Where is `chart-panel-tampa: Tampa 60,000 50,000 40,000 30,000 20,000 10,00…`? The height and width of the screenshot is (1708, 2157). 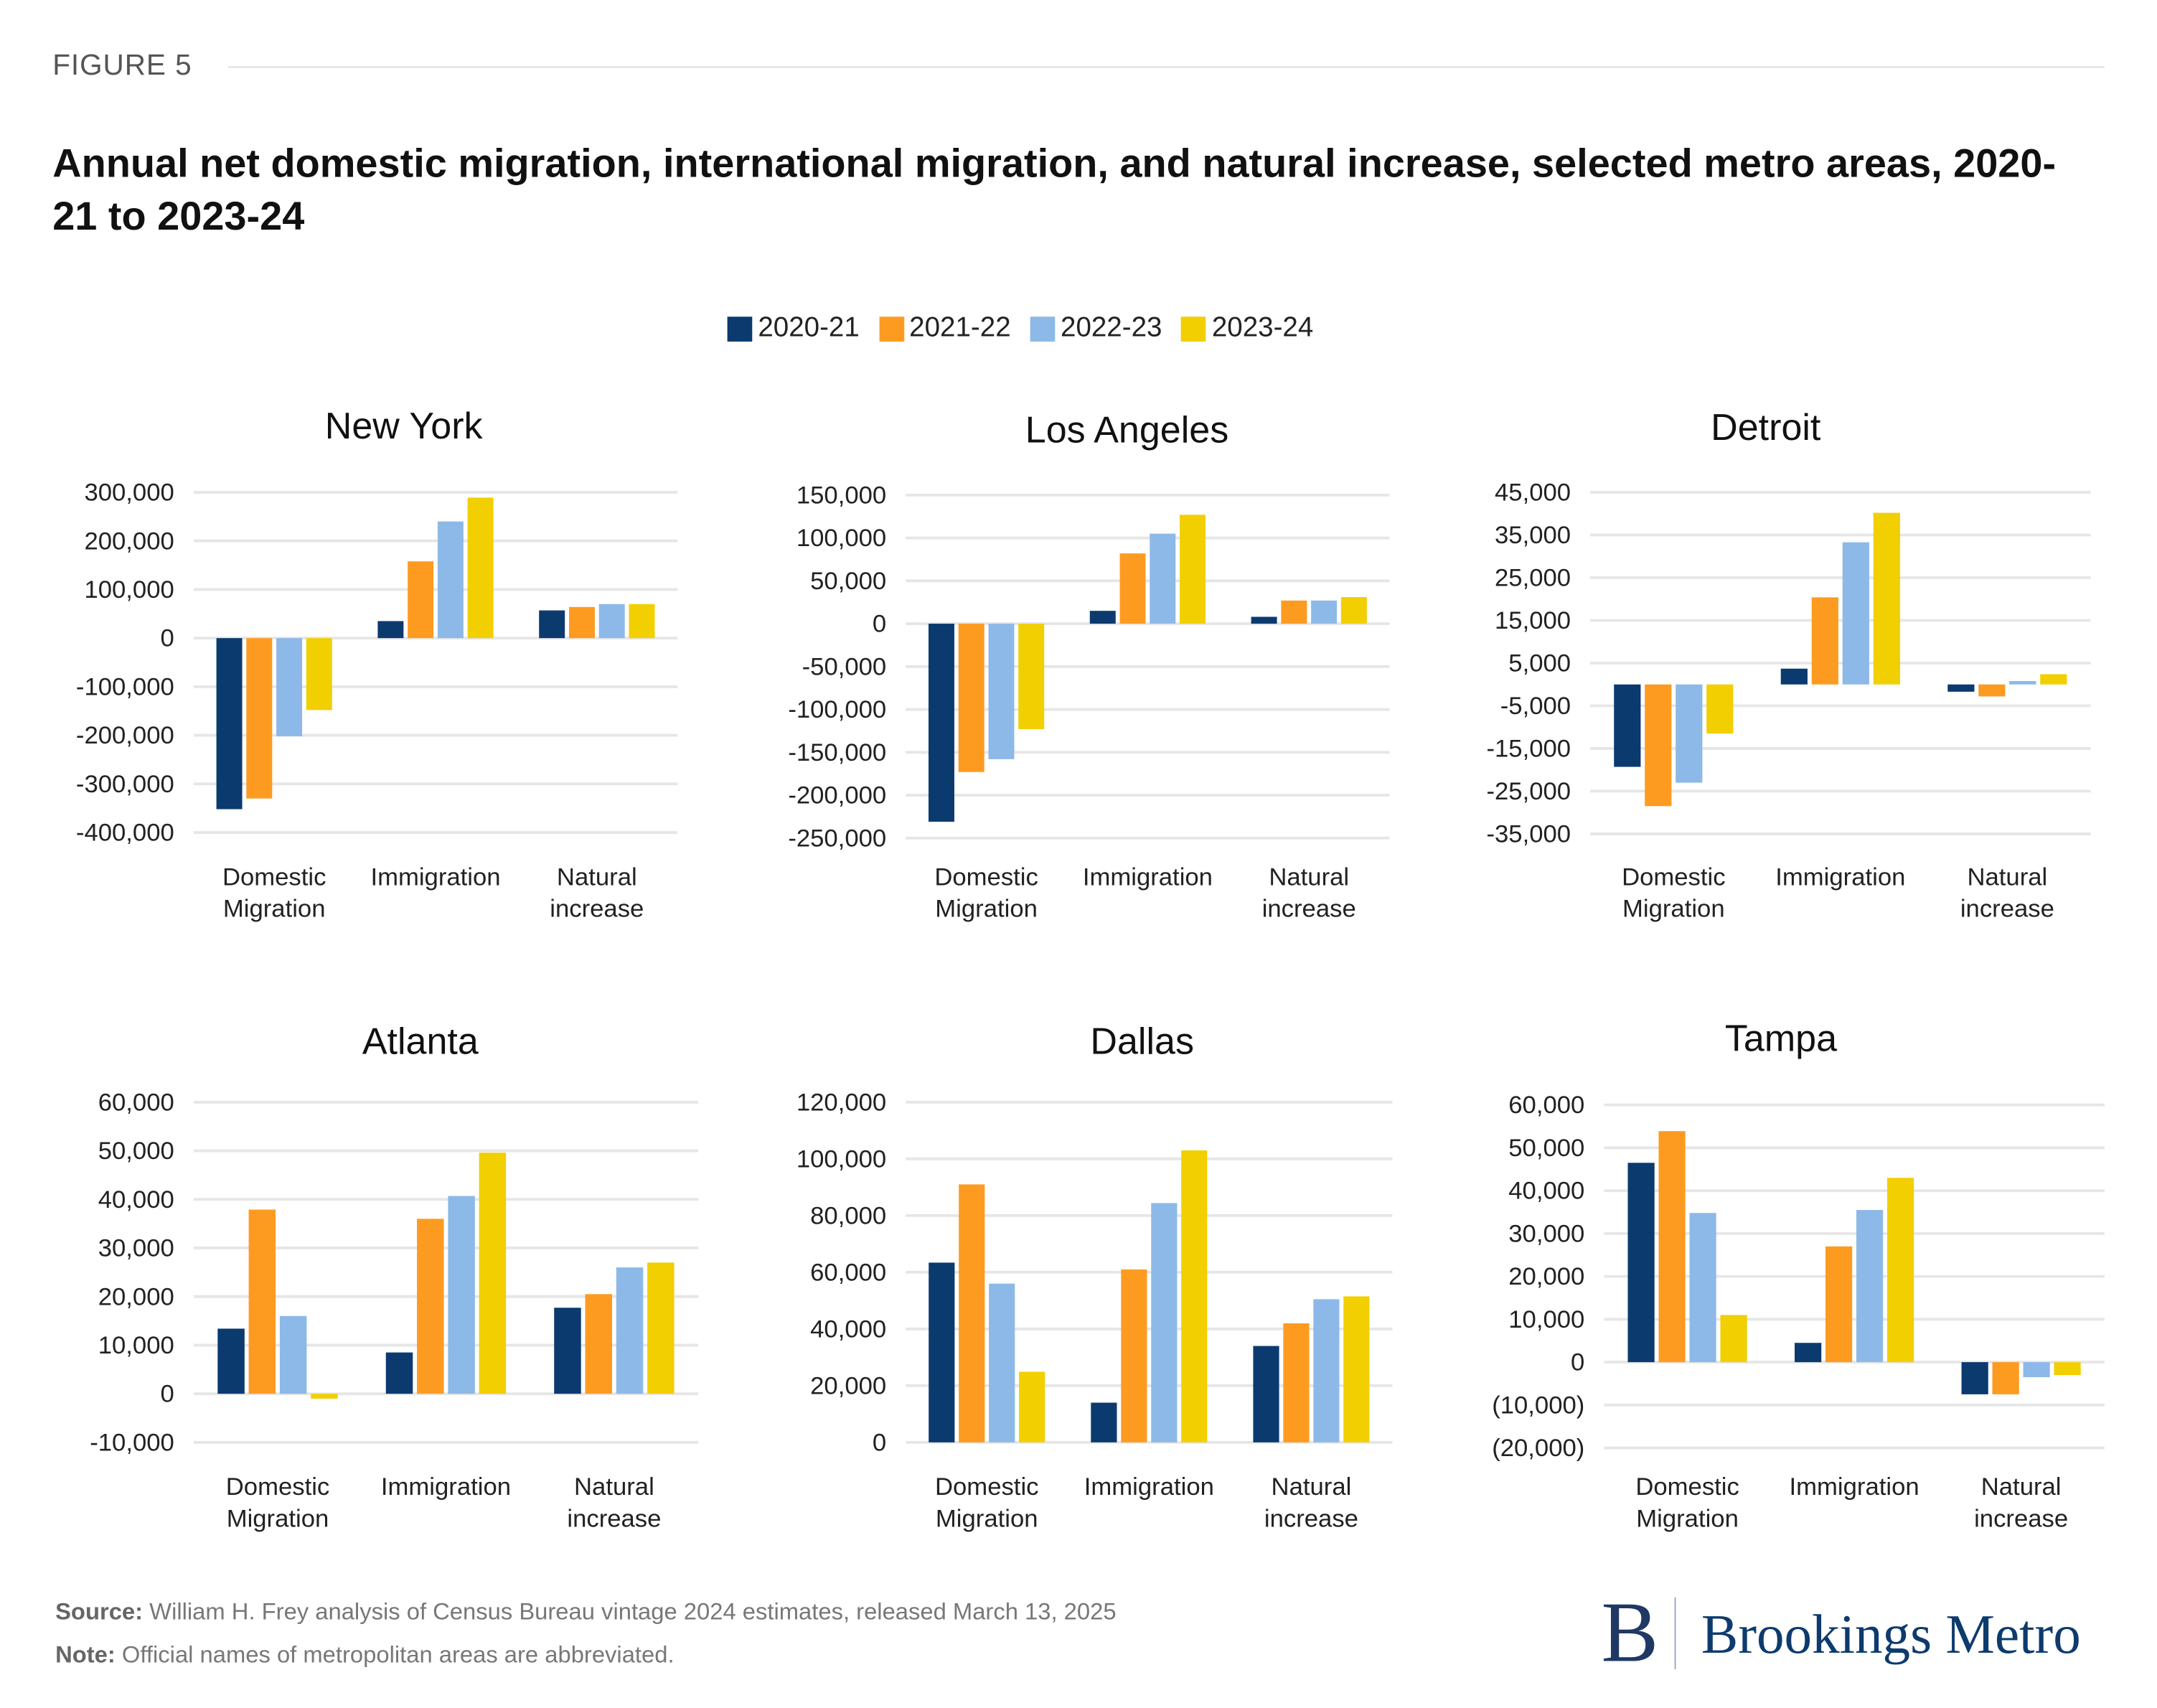 chart-panel-tampa: Tampa 60,000 50,000 40,000 30,000 20,000 10,00… is located at coordinates (1798, 1275).